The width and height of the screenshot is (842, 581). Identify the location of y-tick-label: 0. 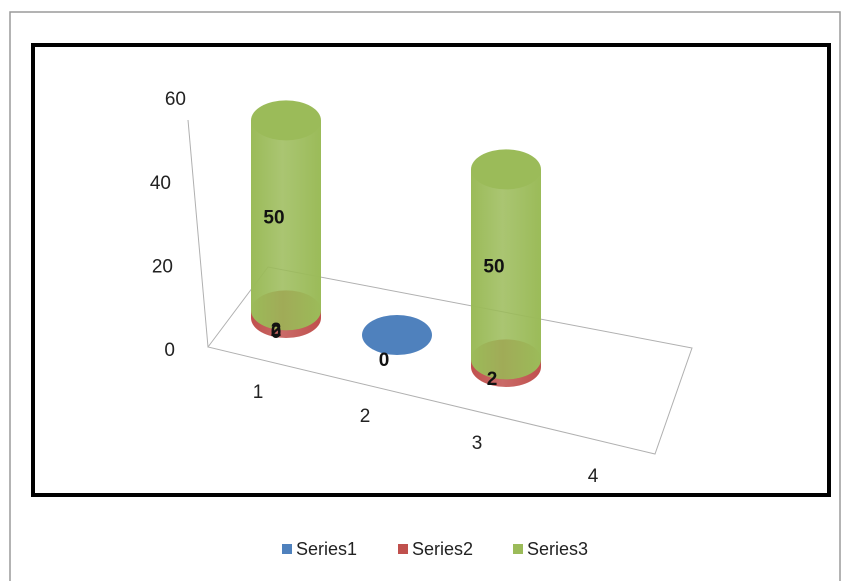
(169, 350).